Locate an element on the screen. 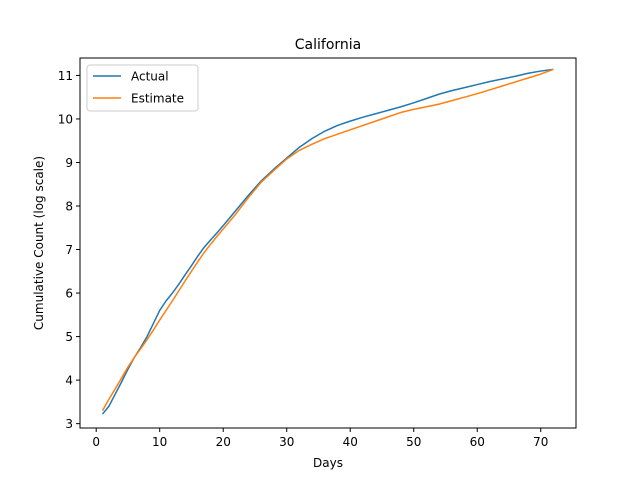 The image size is (640, 480). y-tick-label: 8 is located at coordinates (69, 207).